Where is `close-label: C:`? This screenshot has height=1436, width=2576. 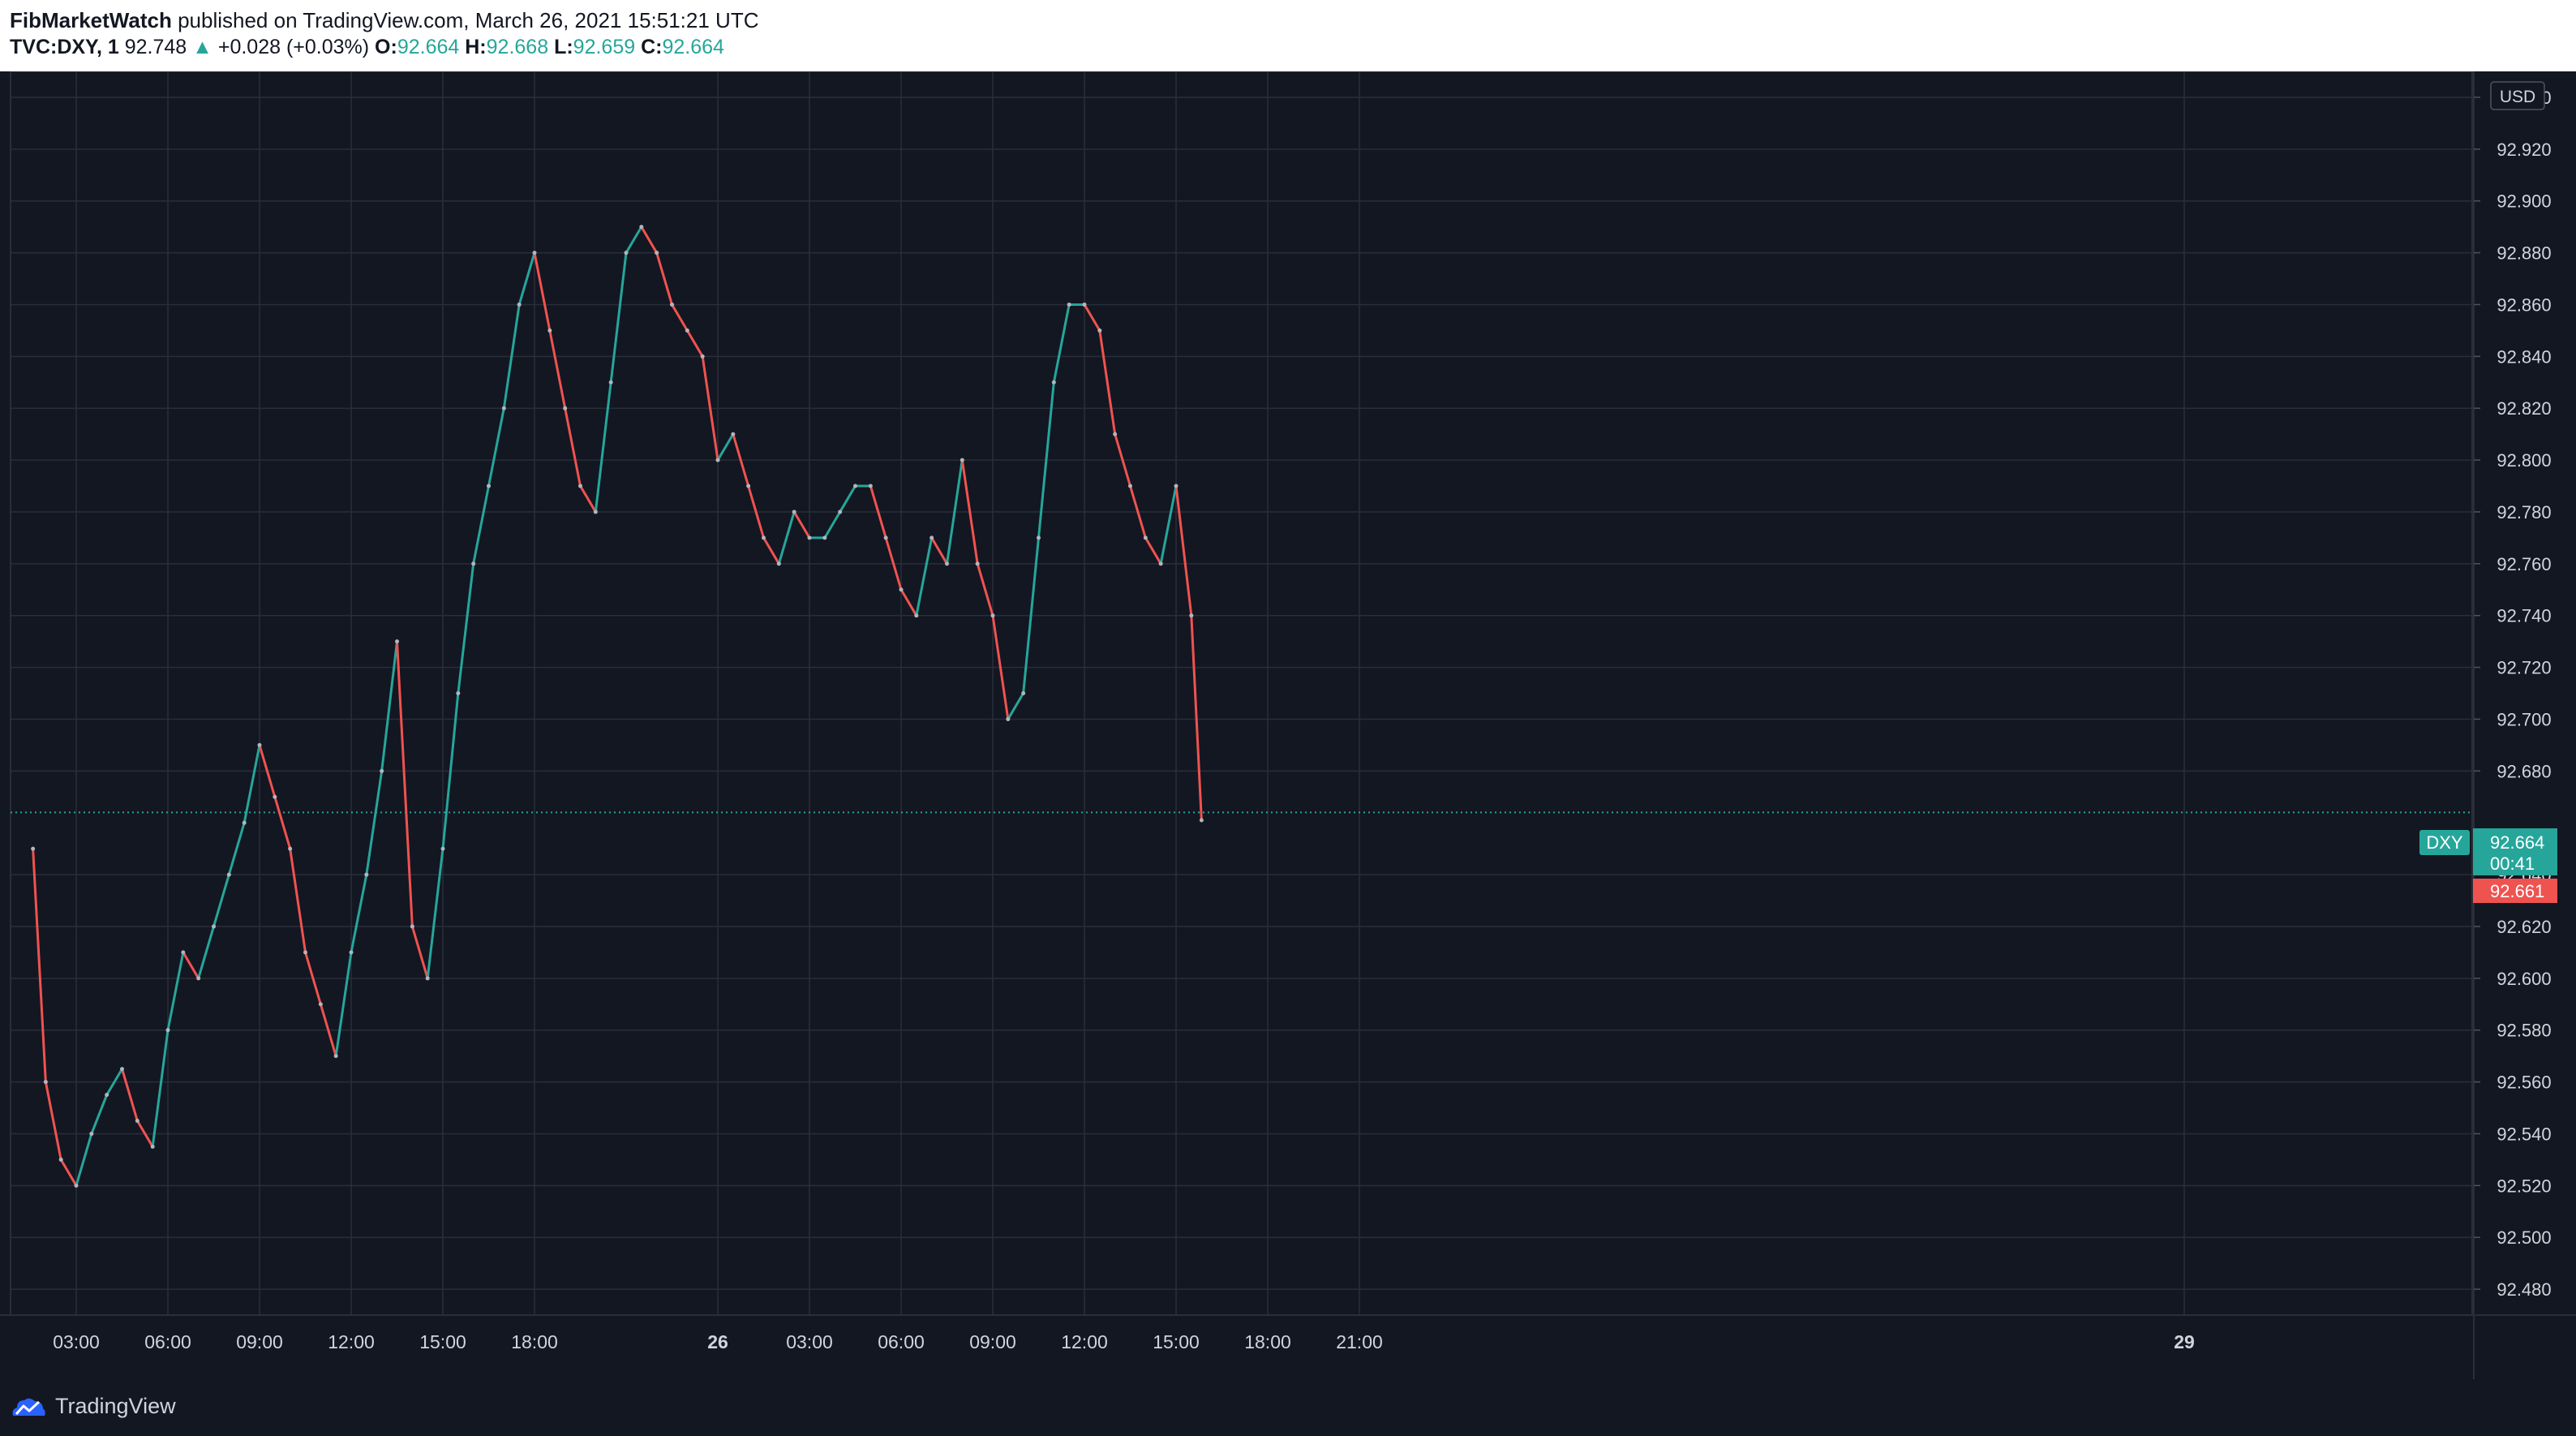
close-label: C: is located at coordinates (652, 47).